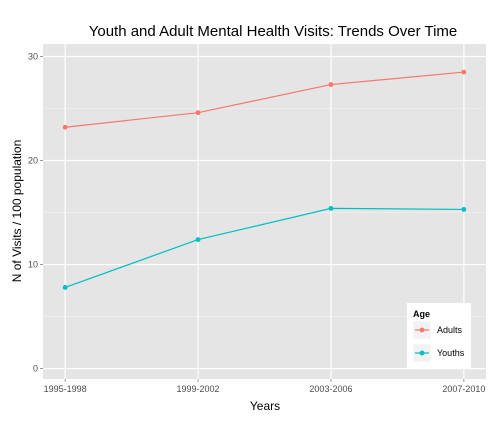 The width and height of the screenshot is (503, 425). I want to click on x-axis-ticks: 1995-1998 1999-2002 2003-2006 2007-2010, so click(264, 386).